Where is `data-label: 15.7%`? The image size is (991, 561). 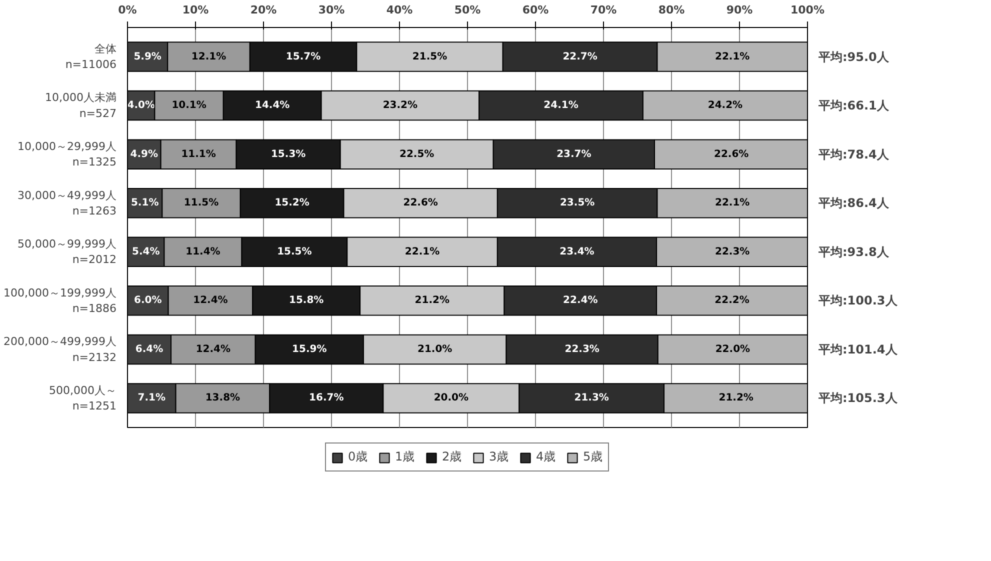
data-label: 15.7% is located at coordinates (303, 56).